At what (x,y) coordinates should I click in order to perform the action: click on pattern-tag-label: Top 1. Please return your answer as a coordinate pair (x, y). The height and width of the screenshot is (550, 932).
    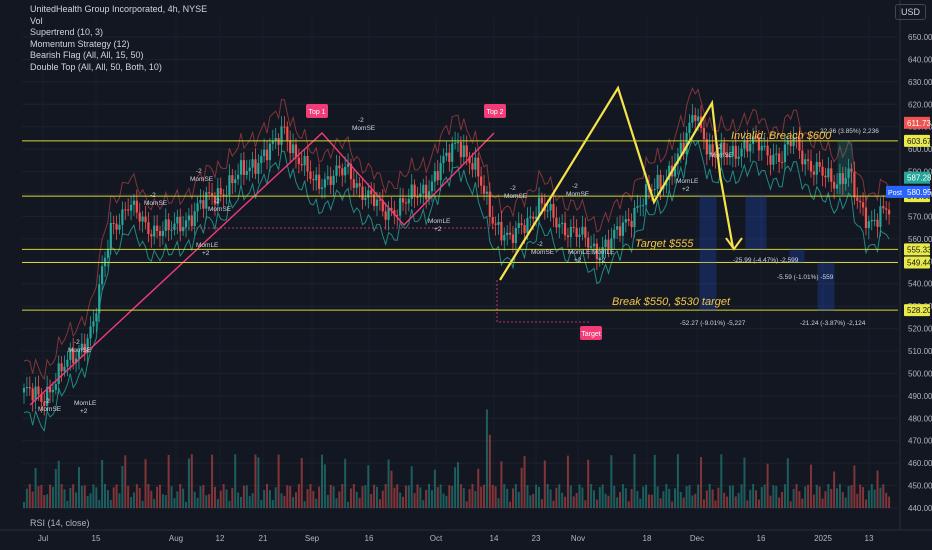
    Looking at the image, I should click on (316, 112).